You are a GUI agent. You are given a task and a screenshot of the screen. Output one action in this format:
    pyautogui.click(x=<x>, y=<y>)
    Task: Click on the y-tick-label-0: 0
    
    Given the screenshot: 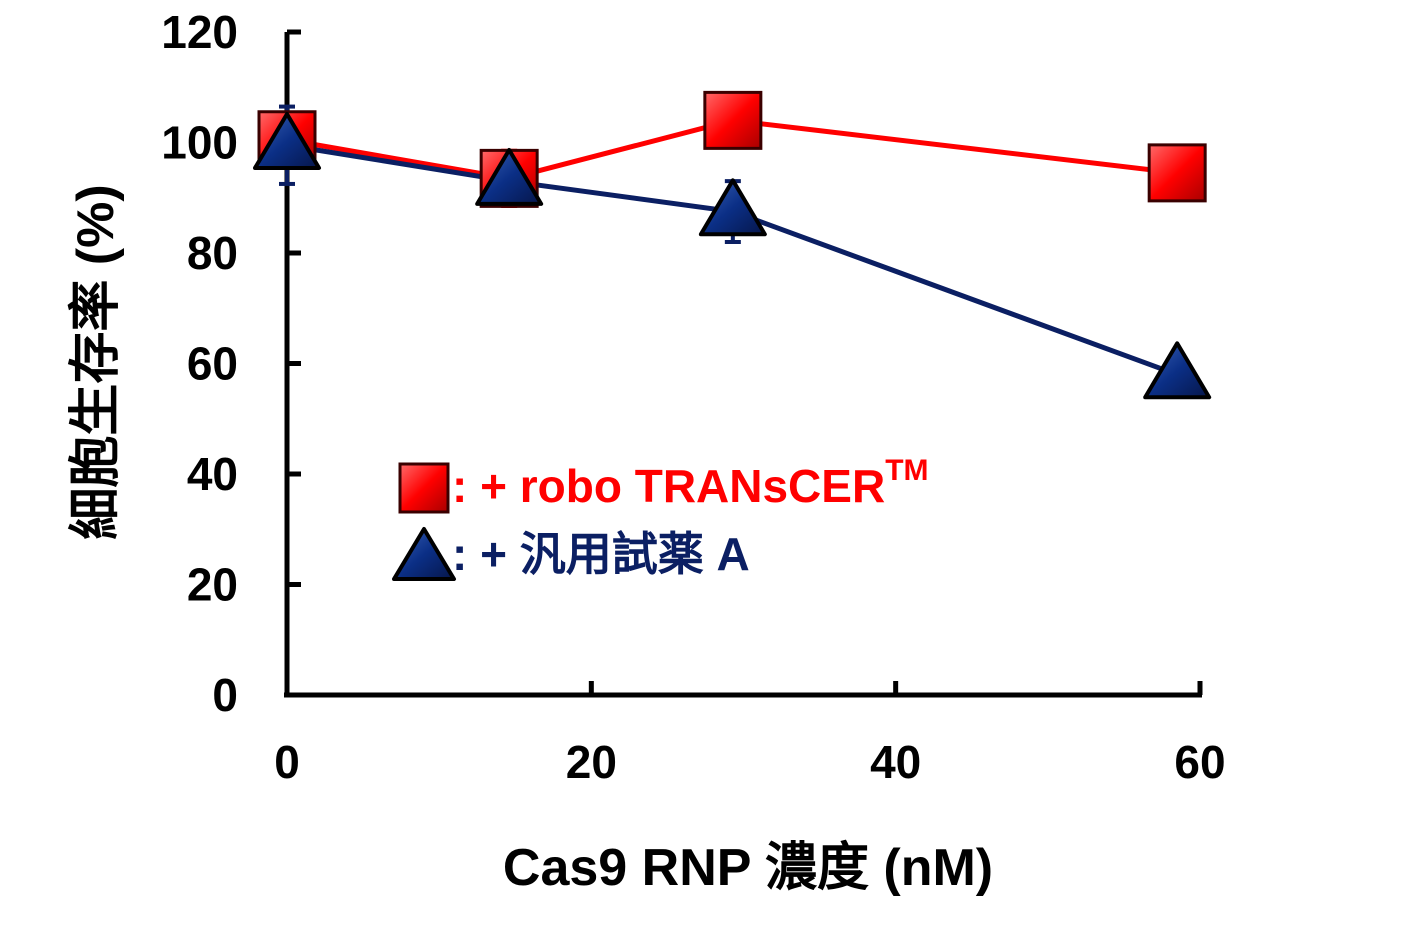 What is the action you would take?
    pyautogui.click(x=225, y=695)
    